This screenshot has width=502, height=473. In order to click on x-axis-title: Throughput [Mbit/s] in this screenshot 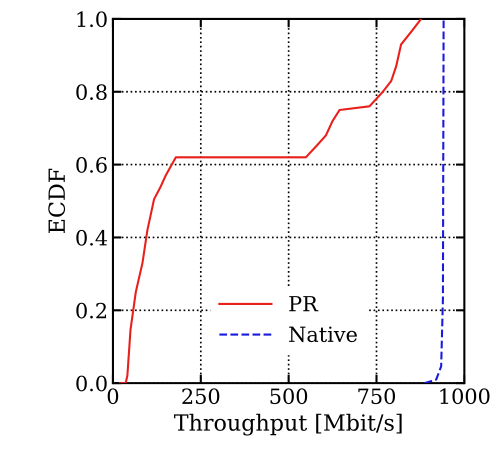, I will do `click(288, 425)`.